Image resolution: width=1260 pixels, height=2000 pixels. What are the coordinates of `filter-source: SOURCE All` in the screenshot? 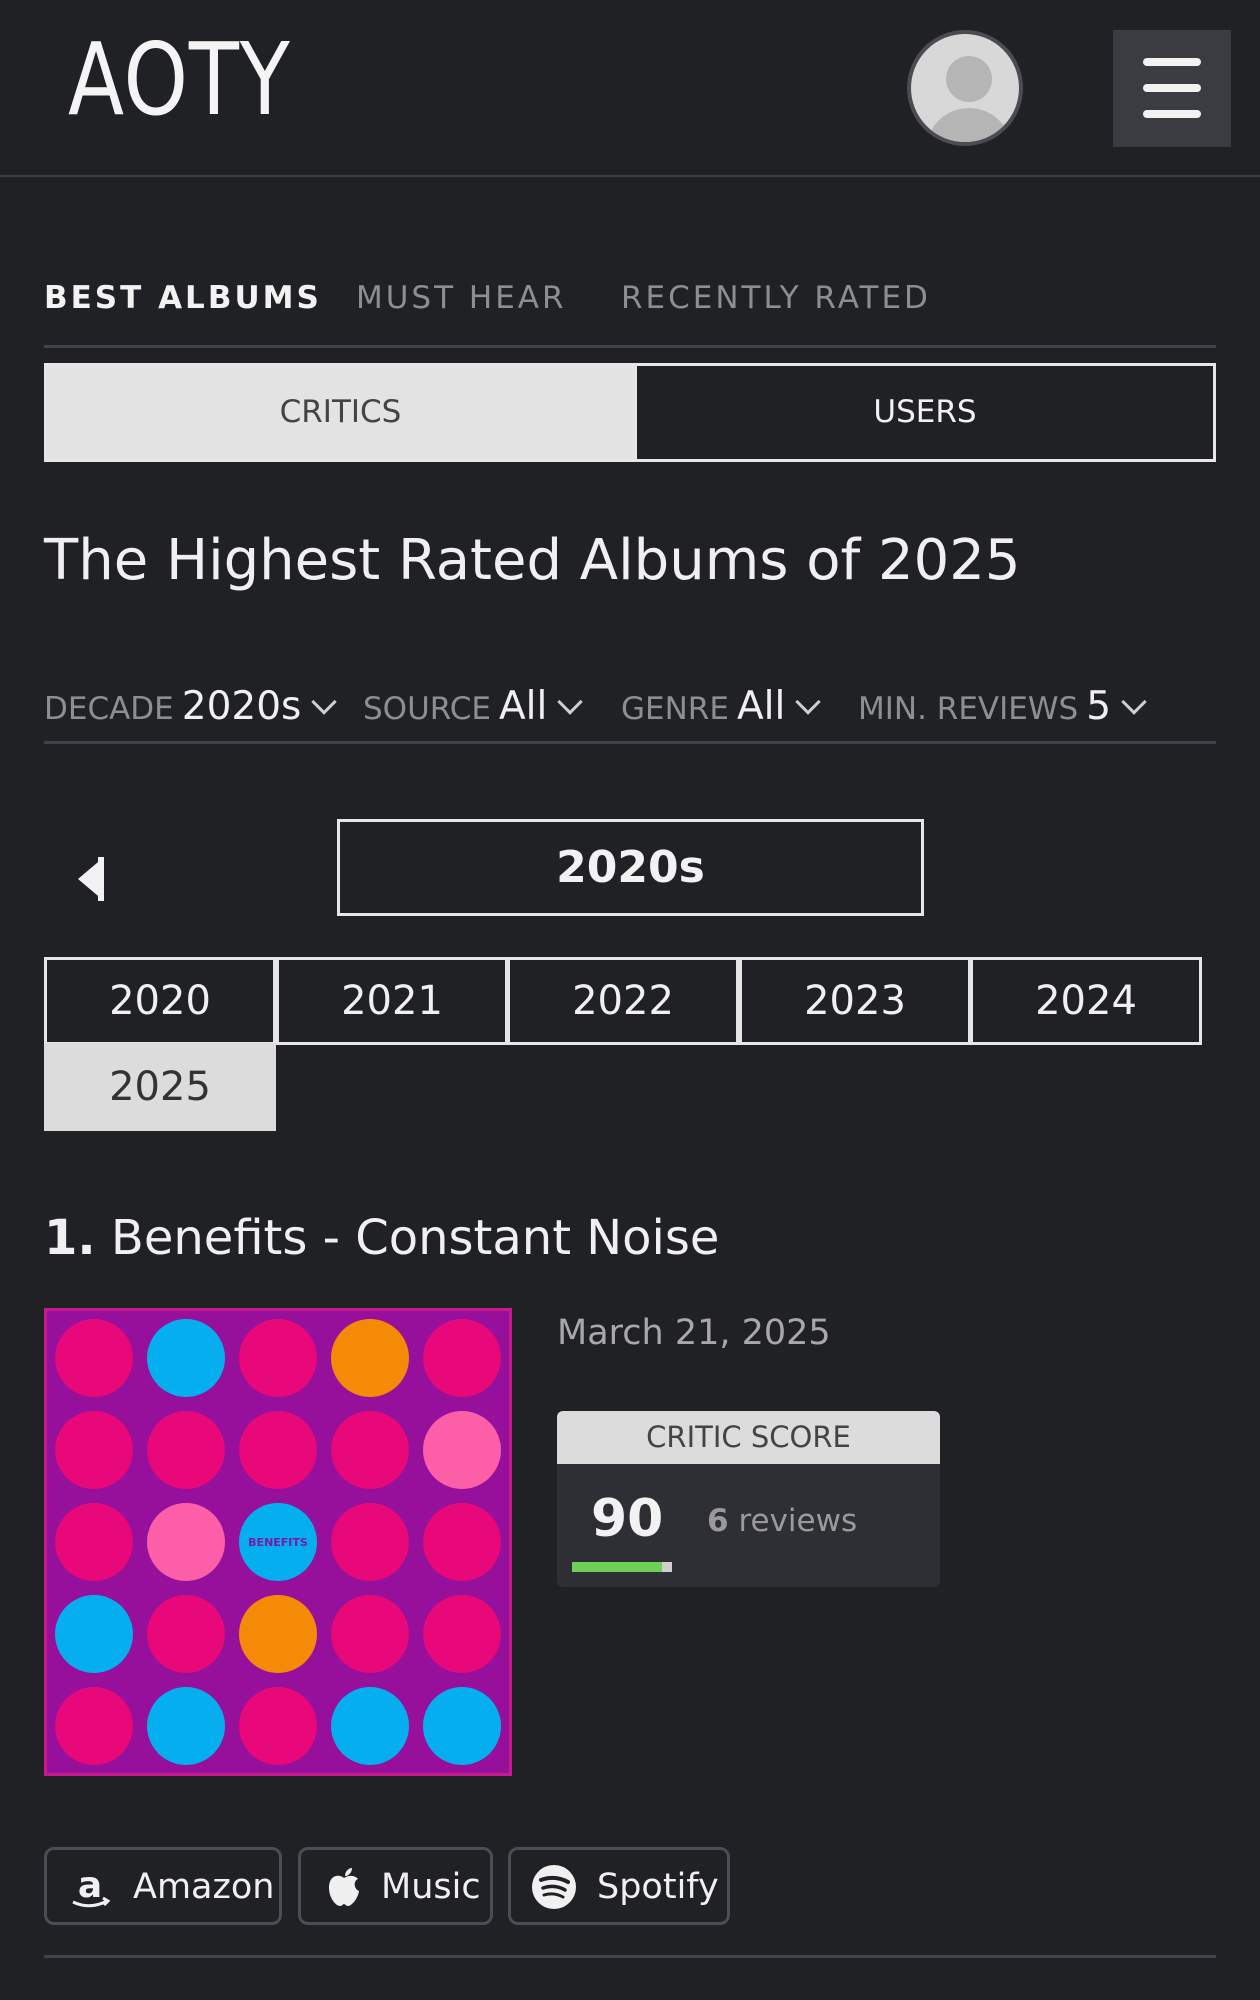 It's located at (473, 706).